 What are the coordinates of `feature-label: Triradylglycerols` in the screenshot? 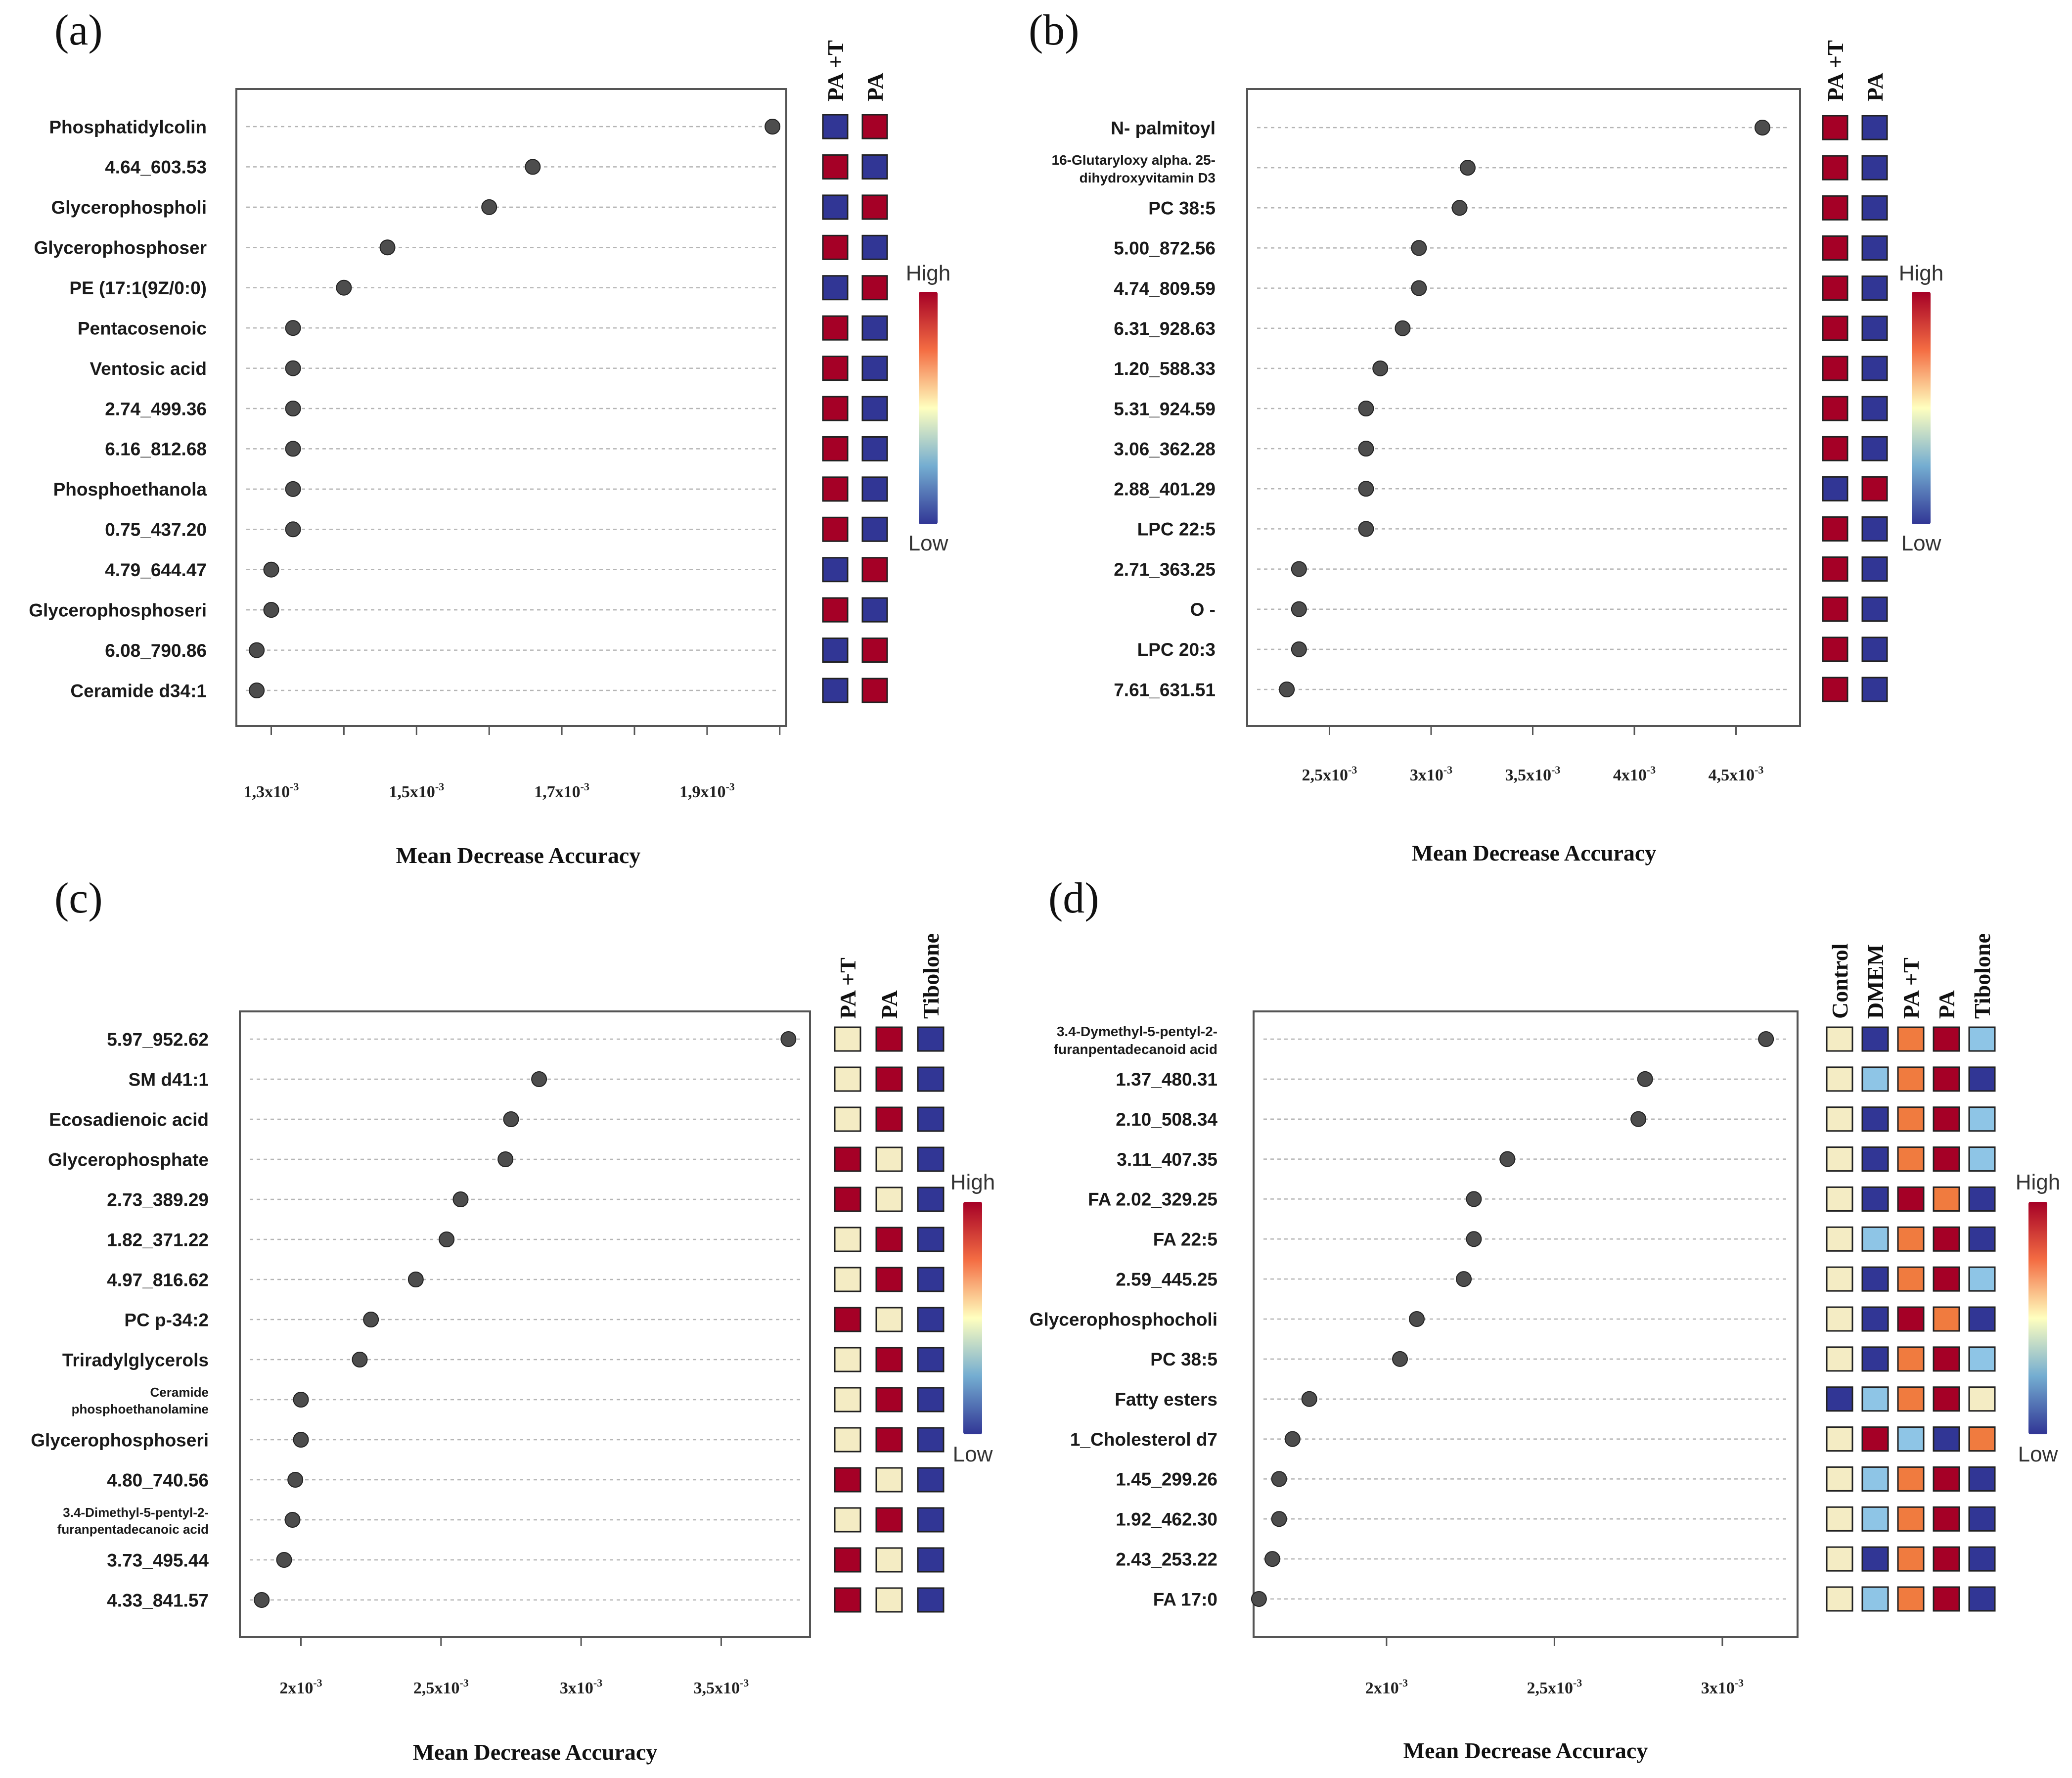 It's located at (135, 1360).